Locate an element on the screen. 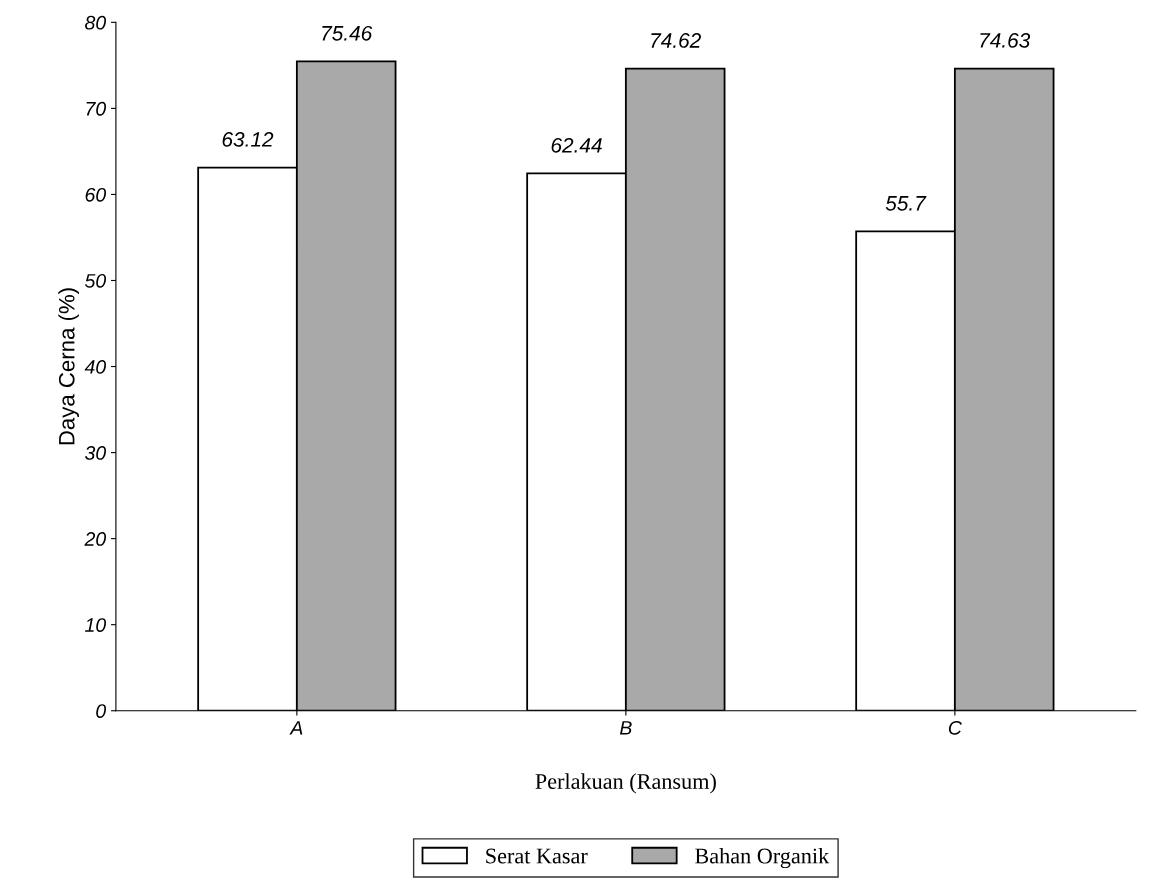 The image size is (1159, 894). y-tick-label: 30 is located at coordinates (96, 453).